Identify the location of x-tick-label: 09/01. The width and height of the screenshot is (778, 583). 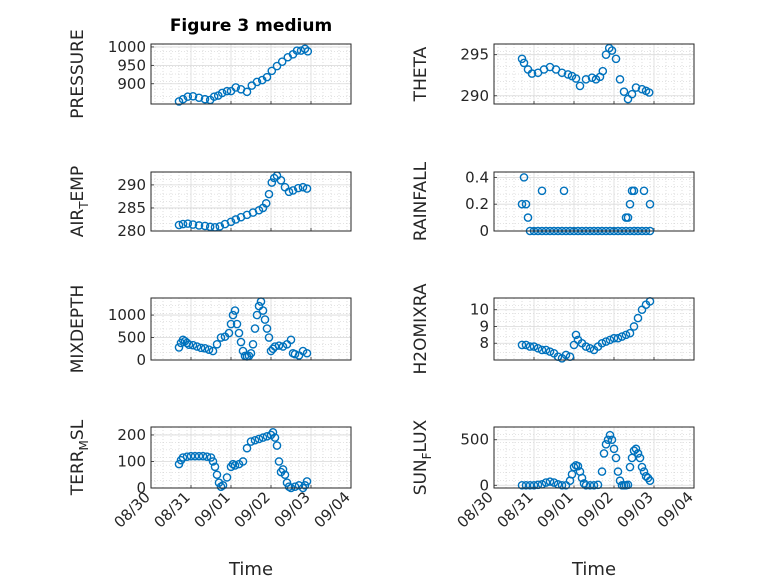
(212, 509).